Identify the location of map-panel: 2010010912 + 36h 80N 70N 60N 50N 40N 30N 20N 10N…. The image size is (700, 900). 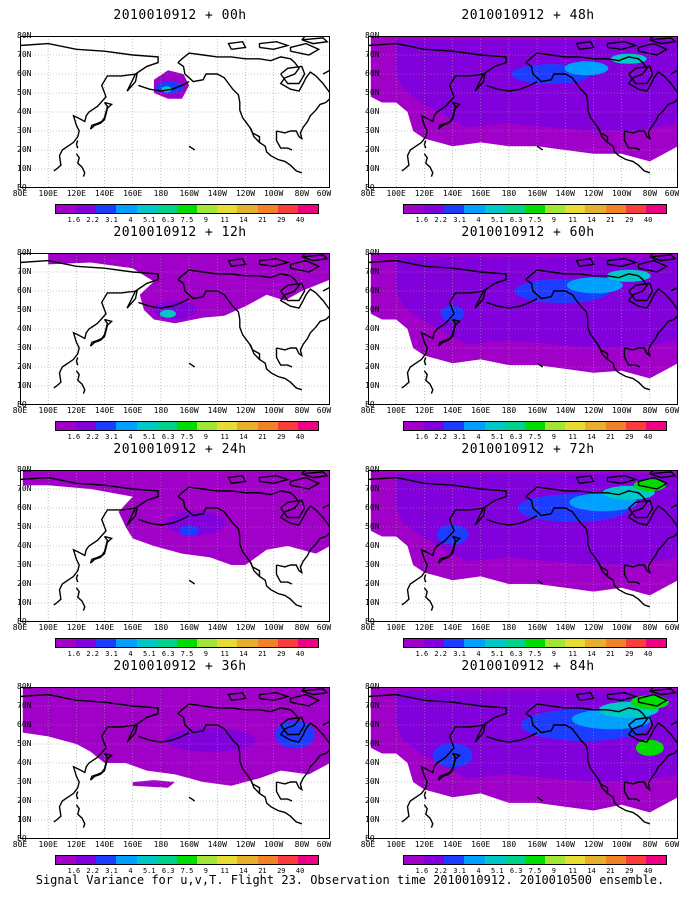
(176, 767).